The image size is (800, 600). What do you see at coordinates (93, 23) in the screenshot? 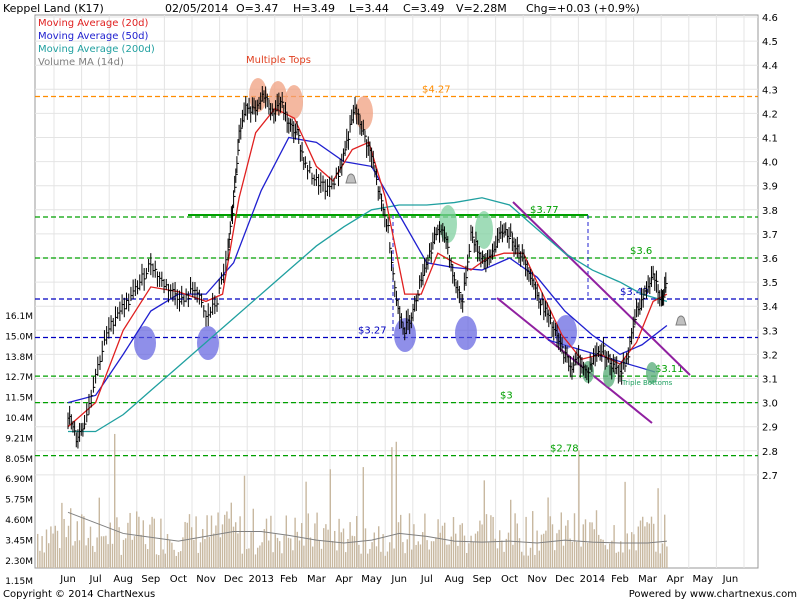
I see `legend-ma20: Moving Average (20d)` at bounding box center [93, 23].